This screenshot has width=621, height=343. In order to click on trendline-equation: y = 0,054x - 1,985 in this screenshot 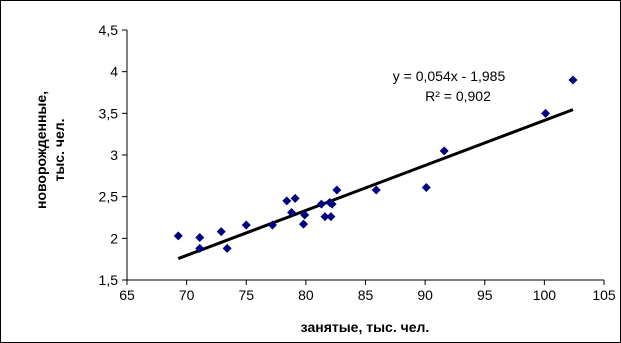, I will do `click(449, 76)`.